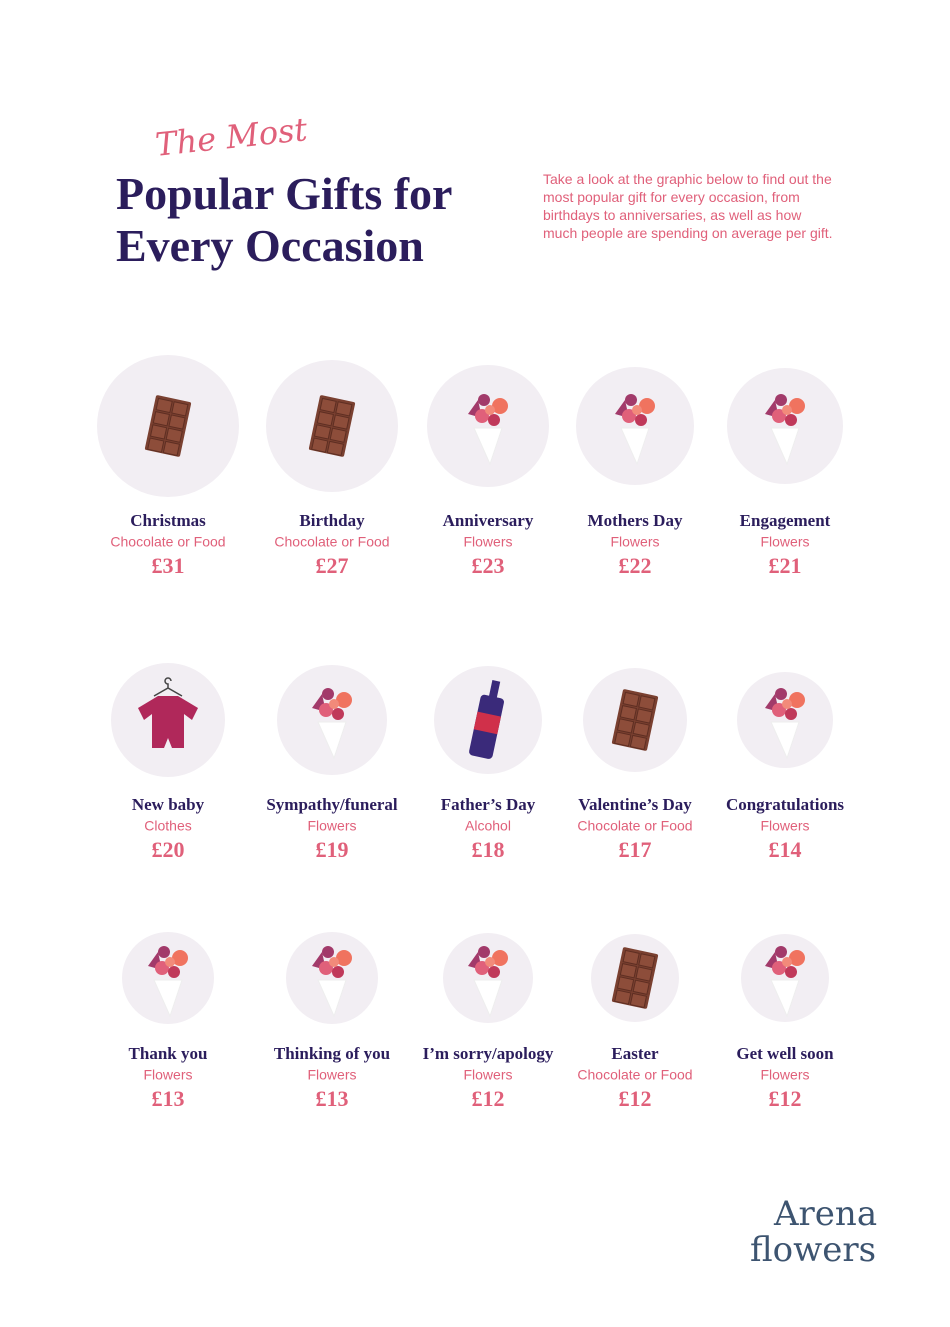 The width and height of the screenshot is (950, 1327). What do you see at coordinates (494, 690) in the screenshot?
I see `bottle-neck` at bounding box center [494, 690].